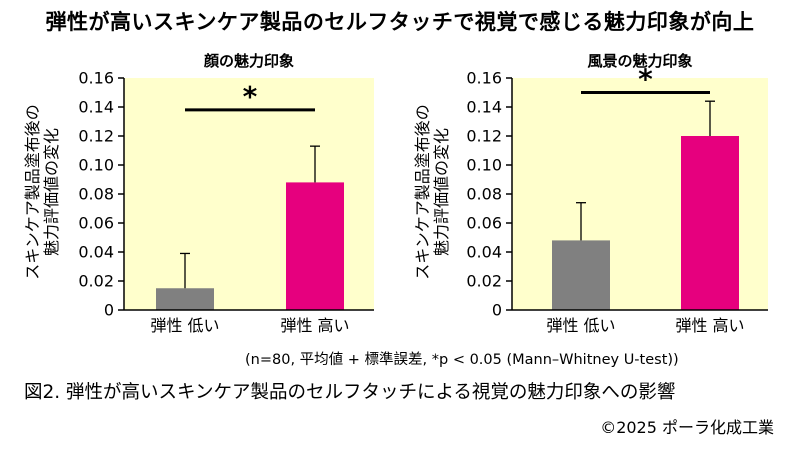 This screenshot has width=800, height=450. I want to click on figure-caption: 図2. 弾性が高いスキンケア製品のセルフタッチによる視覚の魅力印象への影響, so click(350, 392).